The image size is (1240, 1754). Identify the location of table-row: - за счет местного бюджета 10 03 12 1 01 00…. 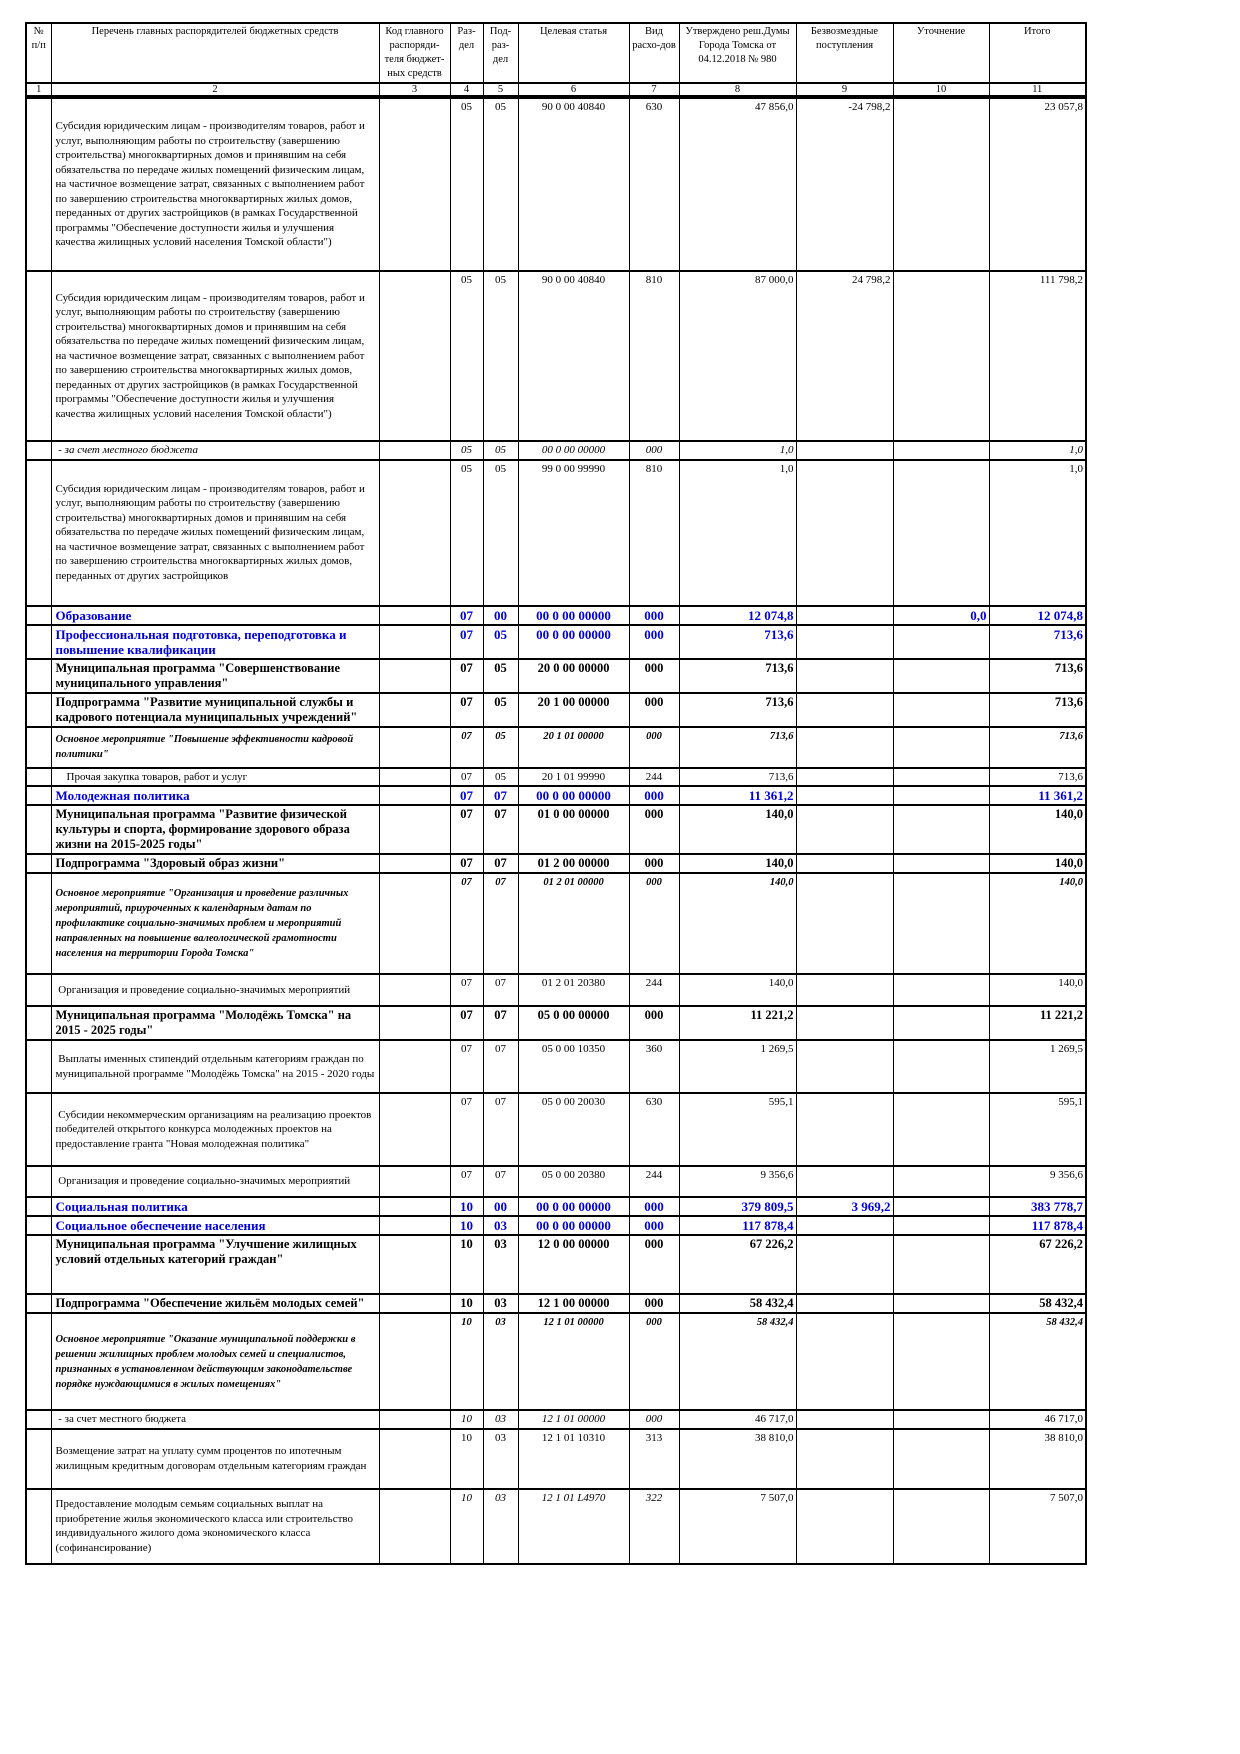
(556, 1419).